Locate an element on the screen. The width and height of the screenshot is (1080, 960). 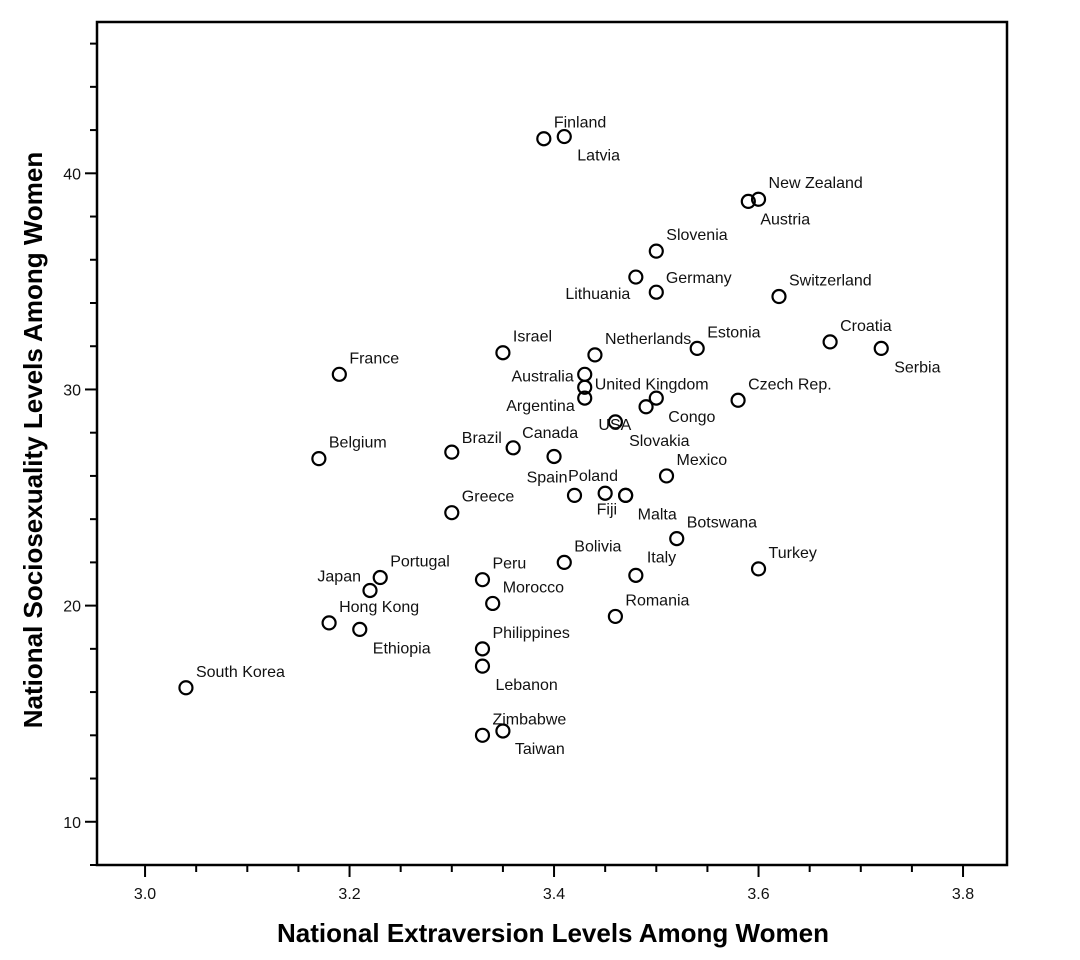
data-point: Peru is located at coordinates (500, 572).